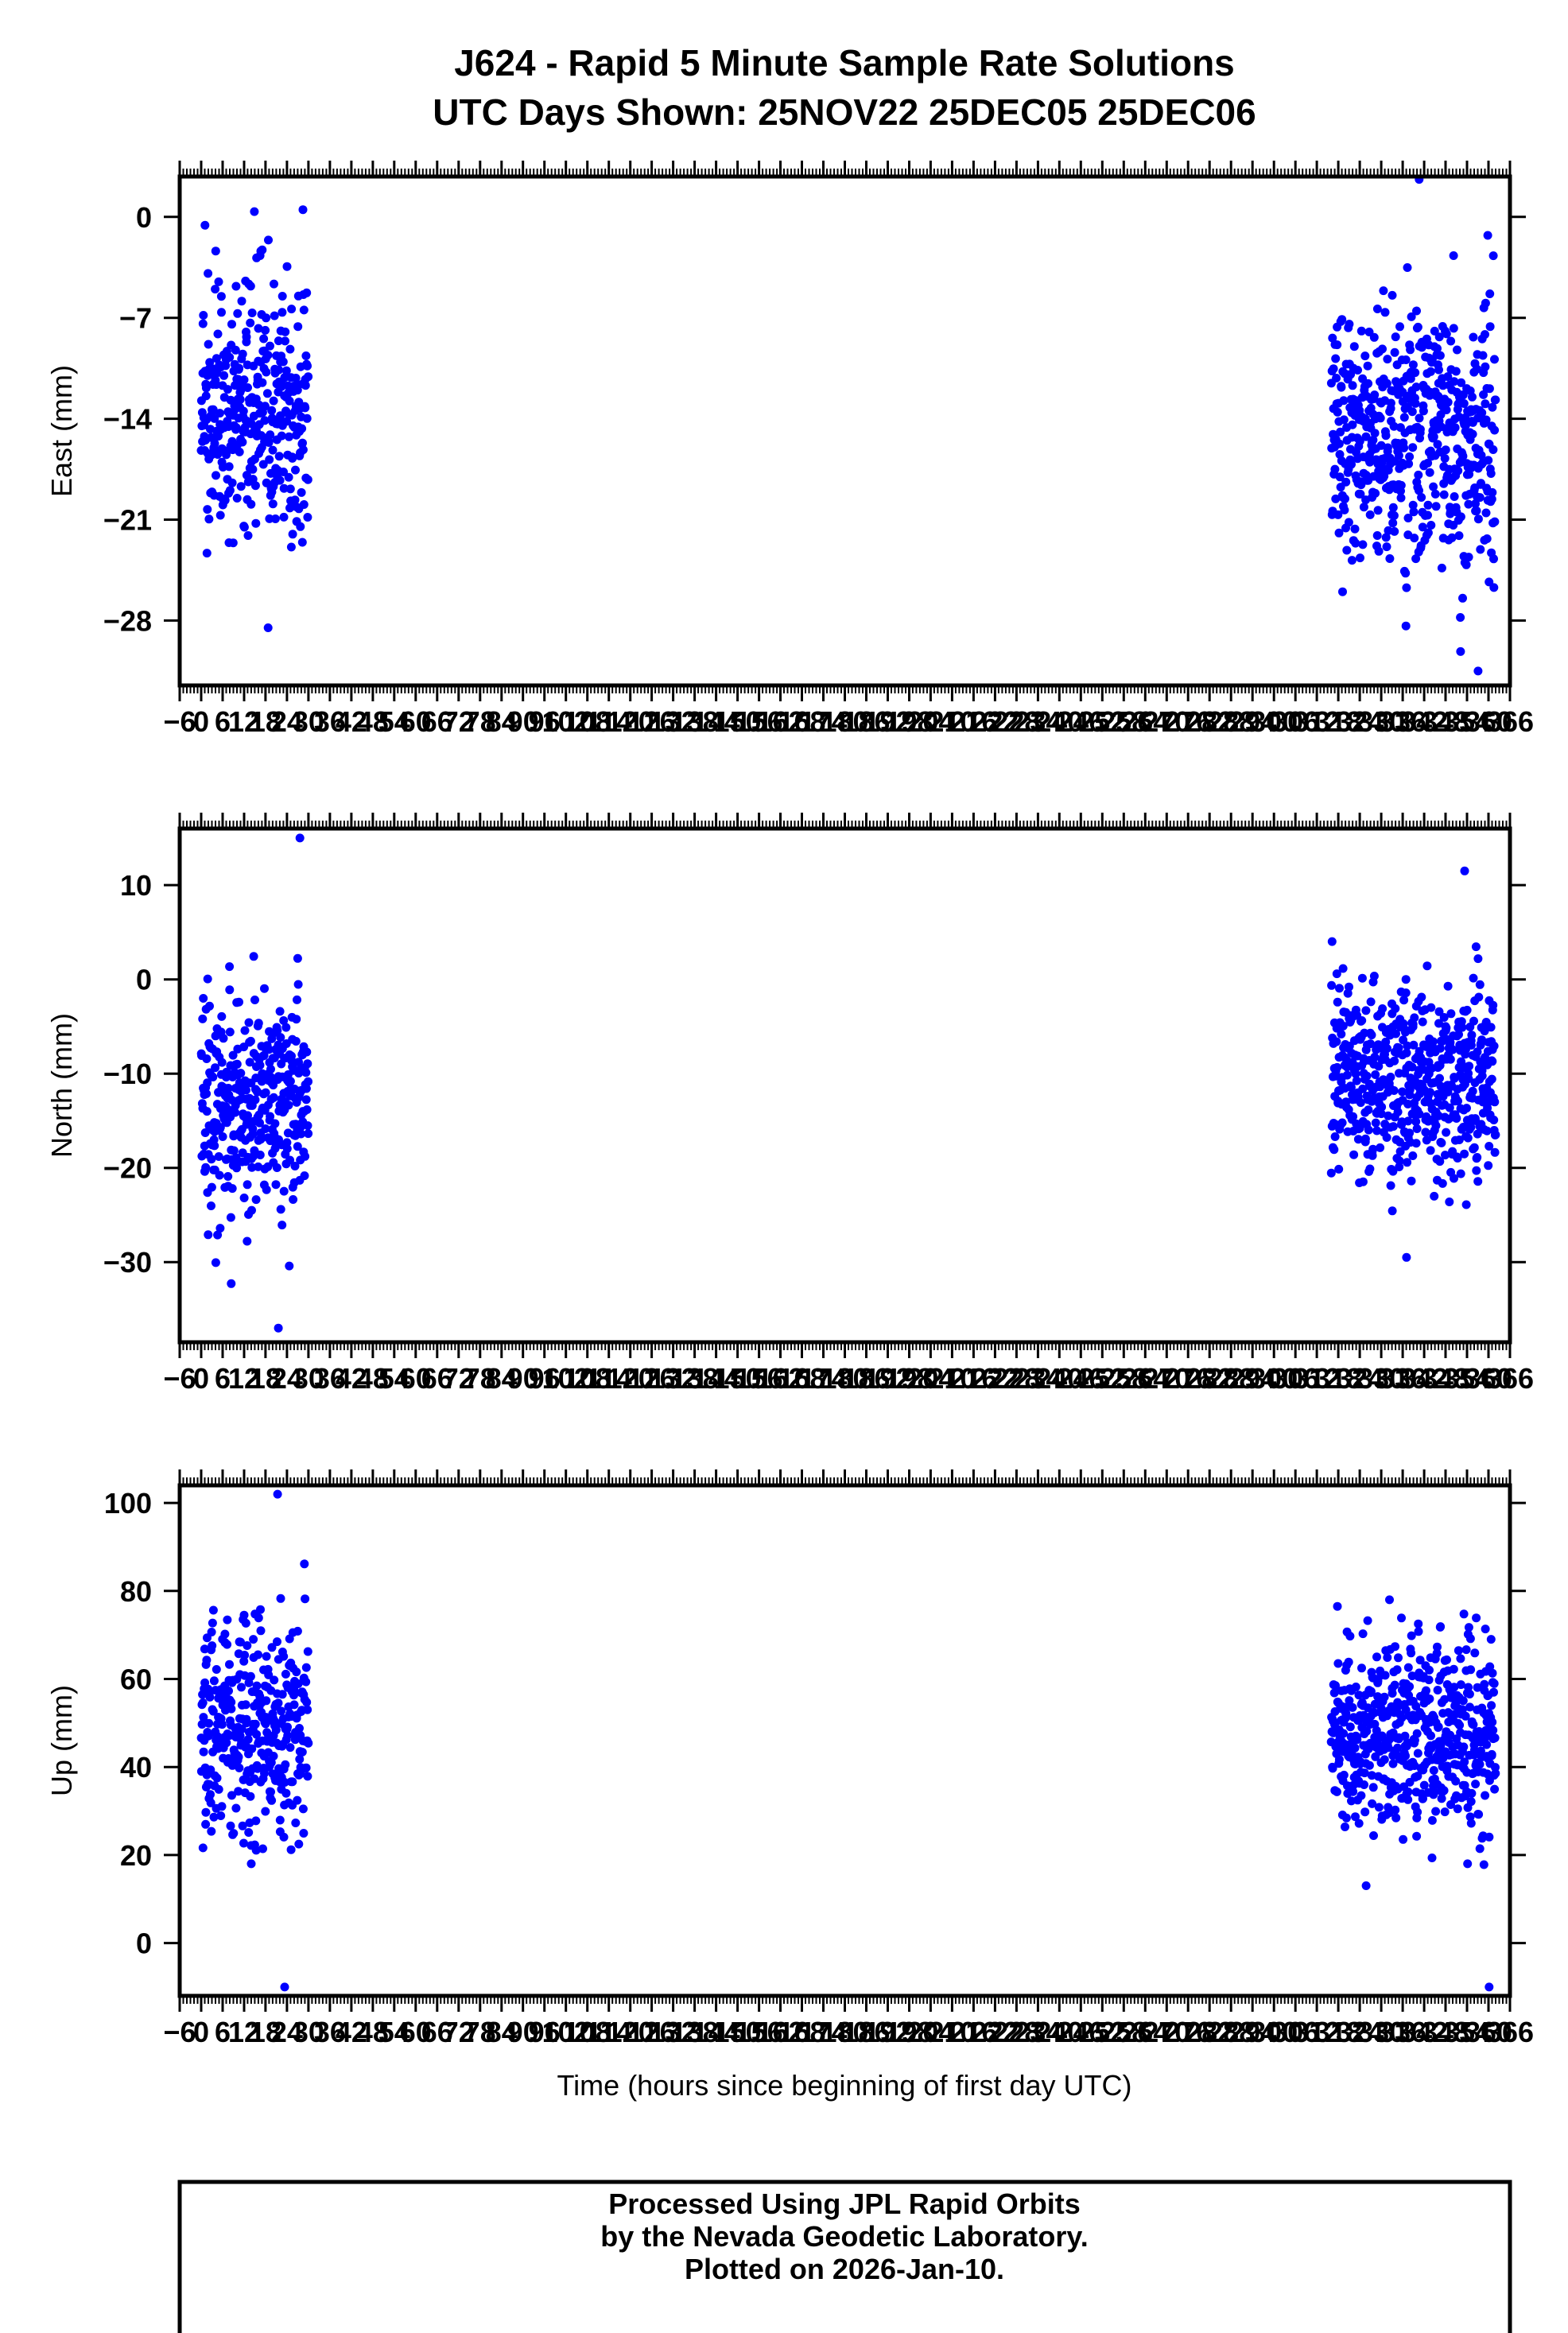 The width and height of the screenshot is (1568, 2333). What do you see at coordinates (609, 721) in the screenshot?
I see `x-tick-label: 114` at bounding box center [609, 721].